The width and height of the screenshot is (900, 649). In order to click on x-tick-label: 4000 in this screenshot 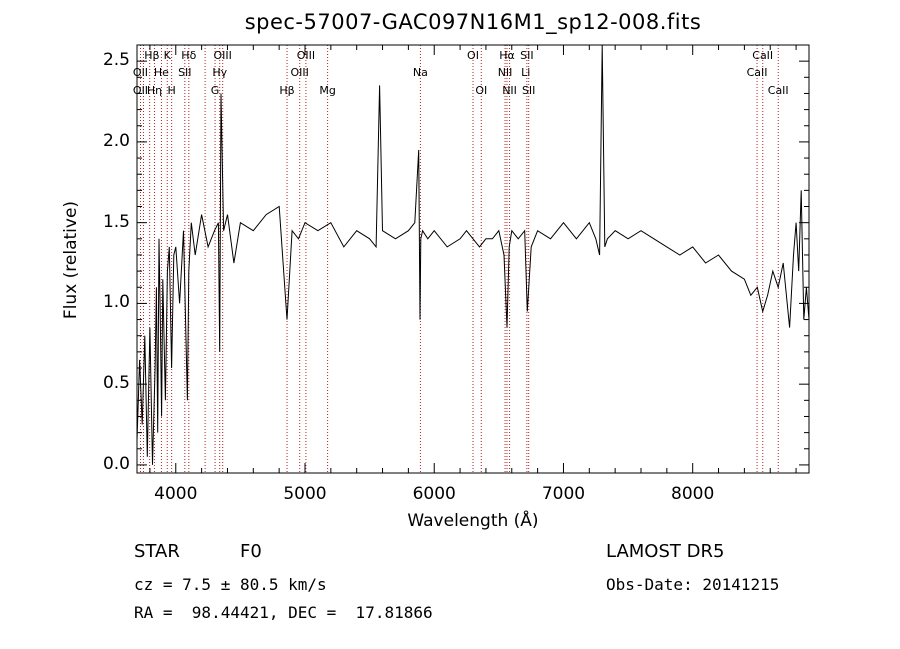, I will do `click(176, 494)`.